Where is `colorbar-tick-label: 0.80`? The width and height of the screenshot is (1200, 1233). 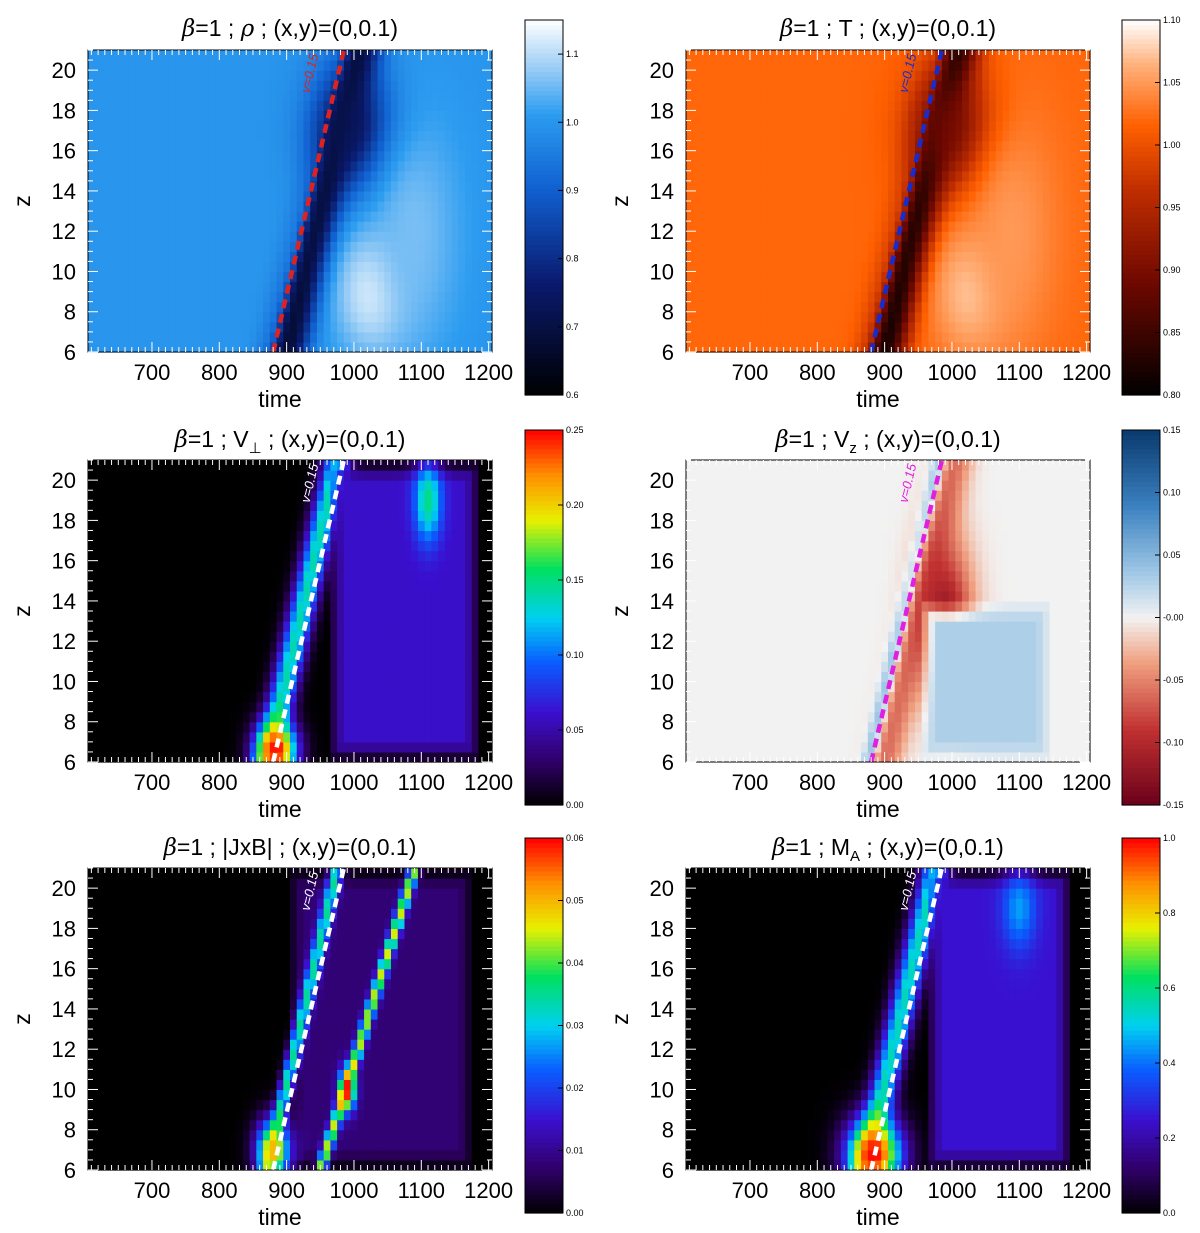
colorbar-tick-label: 0.80 is located at coordinates (1172, 395).